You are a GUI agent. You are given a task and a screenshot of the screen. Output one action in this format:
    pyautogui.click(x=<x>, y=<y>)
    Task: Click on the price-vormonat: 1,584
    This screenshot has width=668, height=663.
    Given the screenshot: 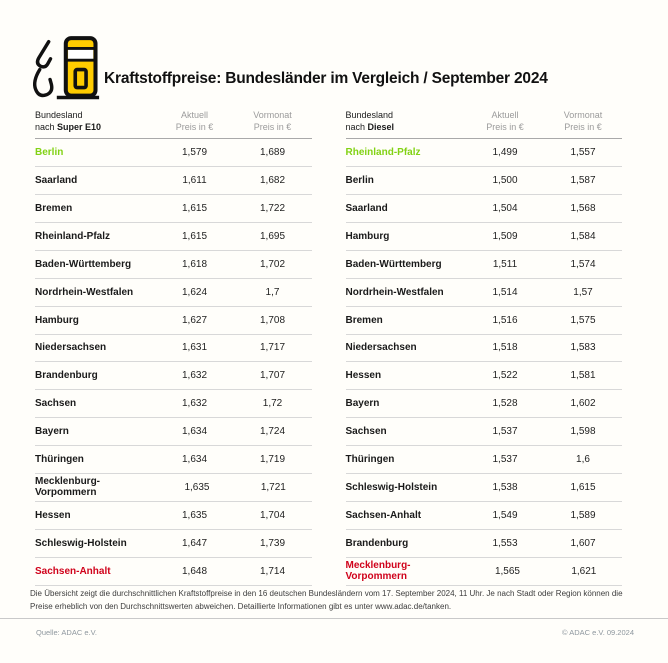 What is the action you would take?
    pyautogui.click(x=583, y=236)
    